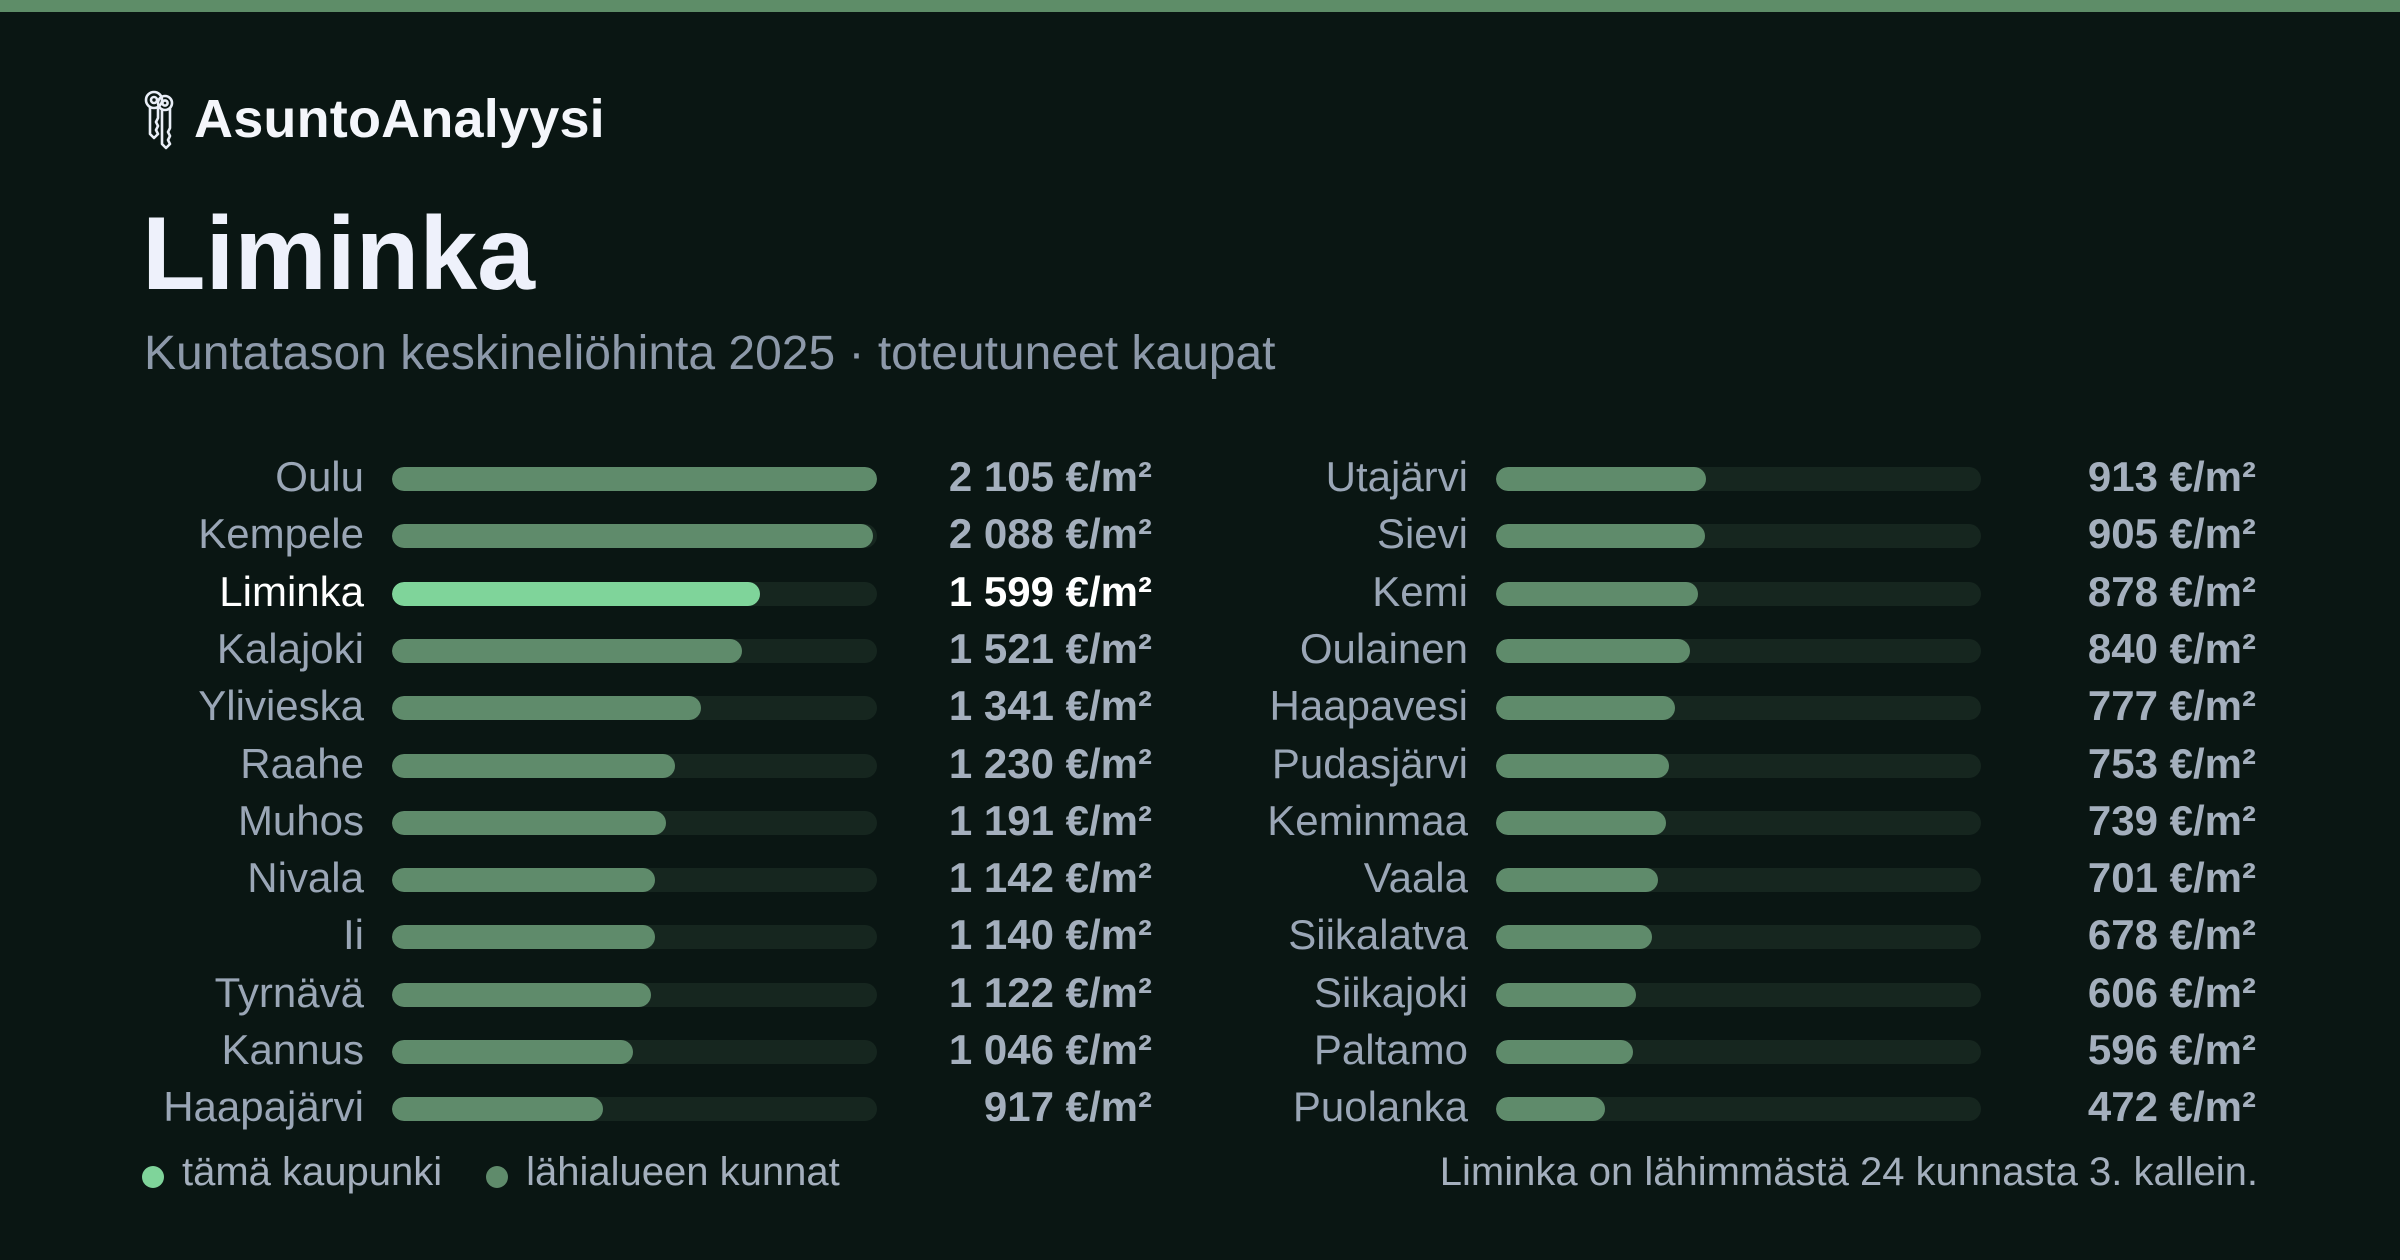 The image size is (2400, 1260). I want to click on bar-value-label: 606 €/m², so click(2171, 992).